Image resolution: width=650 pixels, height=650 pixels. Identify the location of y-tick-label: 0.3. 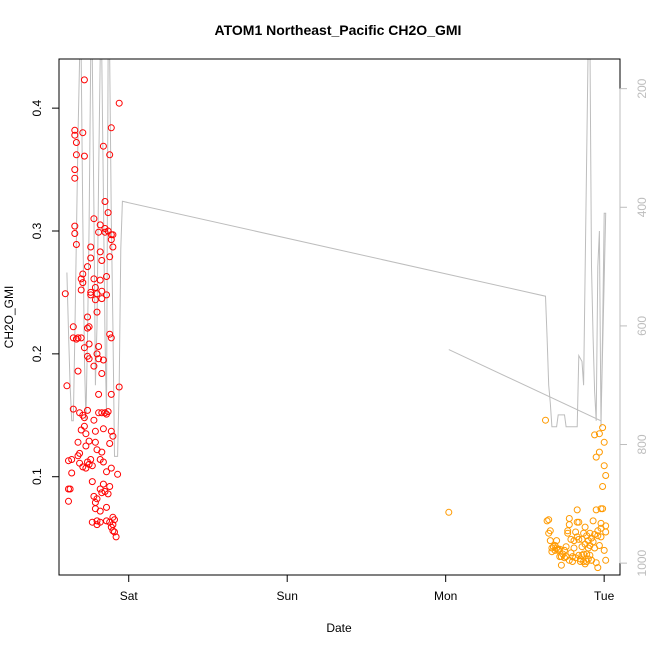
(37, 230).